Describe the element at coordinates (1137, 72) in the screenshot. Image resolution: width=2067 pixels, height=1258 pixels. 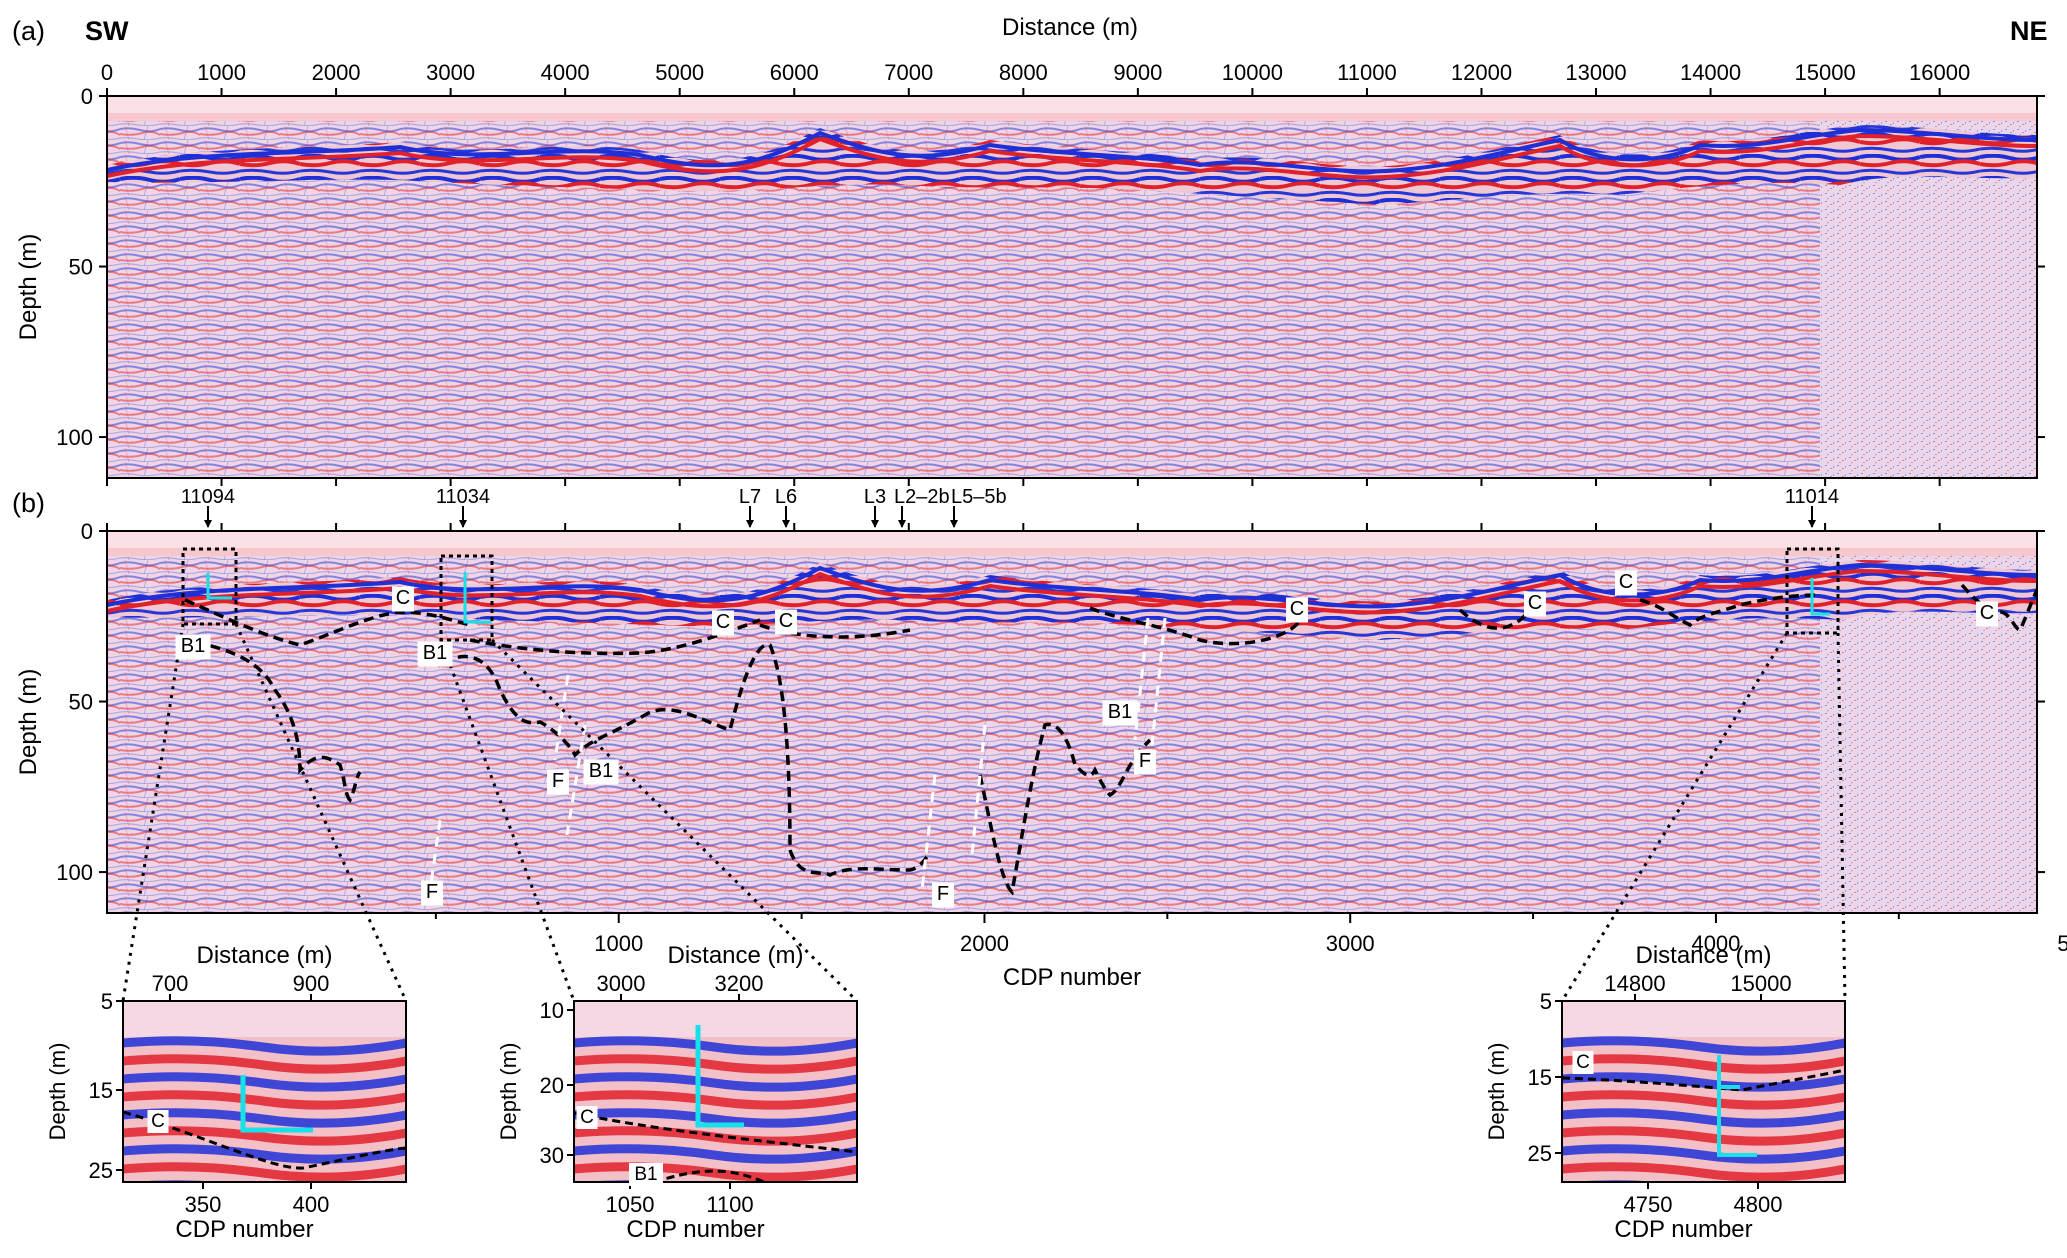
I see `x-tick-label: 9000` at that location.